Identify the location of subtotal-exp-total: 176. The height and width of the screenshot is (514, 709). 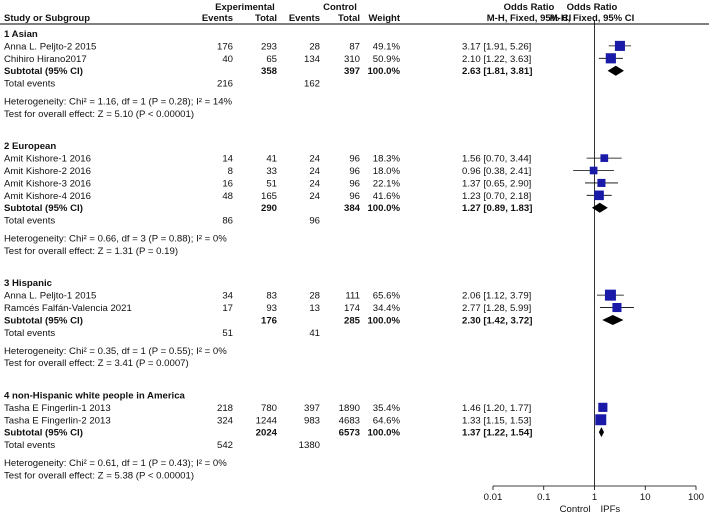
(269, 320).